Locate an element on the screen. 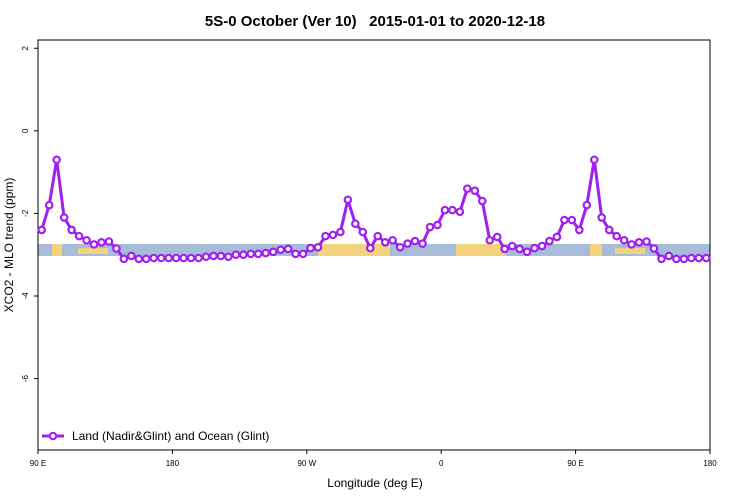 Image resolution: width=750 pixels, height=500 pixels. x-tick-label: 0 is located at coordinates (441, 463).